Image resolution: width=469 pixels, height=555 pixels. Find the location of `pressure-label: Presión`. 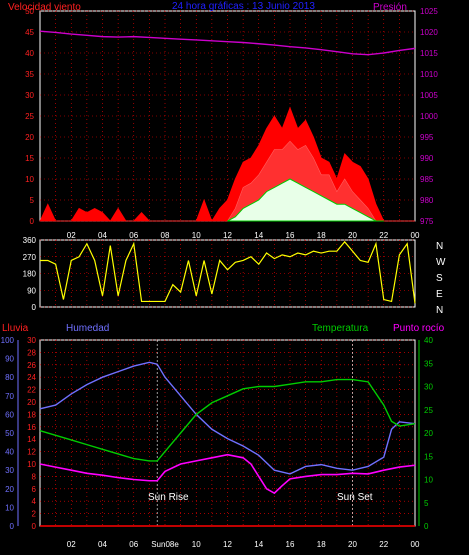

pressure-label: Presión is located at coordinates (390, 7).